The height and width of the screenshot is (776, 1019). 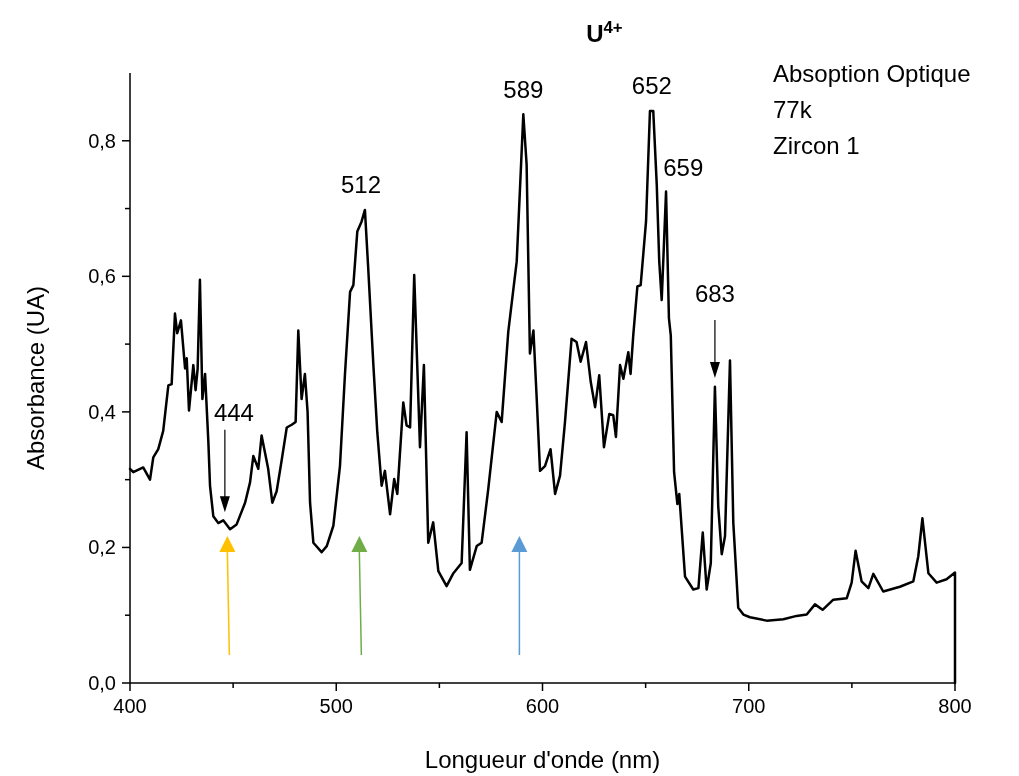 What do you see at coordinates (542, 759) in the screenshot?
I see `x-axis-title: Longueur d'onde (nm)` at bounding box center [542, 759].